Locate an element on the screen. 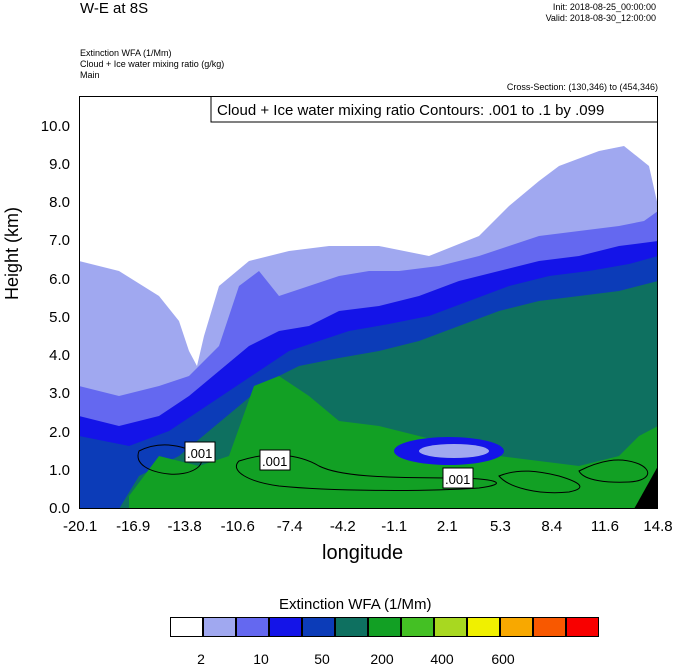 This screenshot has height=667, width=674. field-label-main: Main is located at coordinates (90, 75).